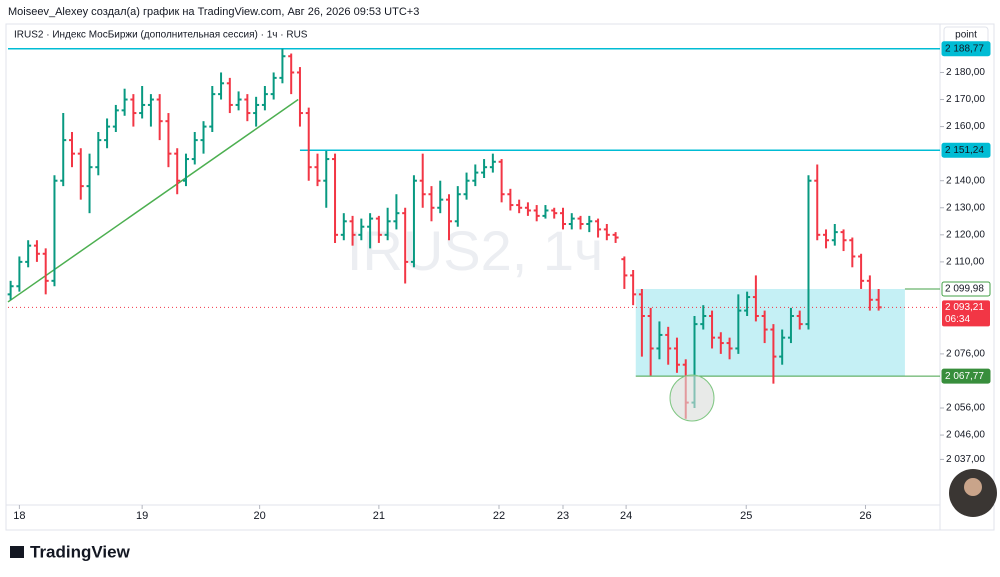 The height and width of the screenshot is (577, 1000). I want to click on trendline, so click(153, 200).